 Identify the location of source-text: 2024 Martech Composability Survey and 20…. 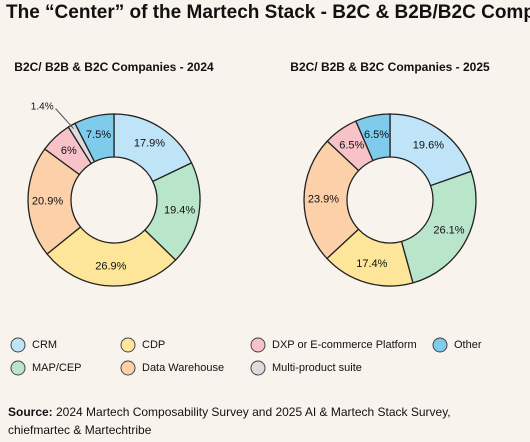
(253, 412).